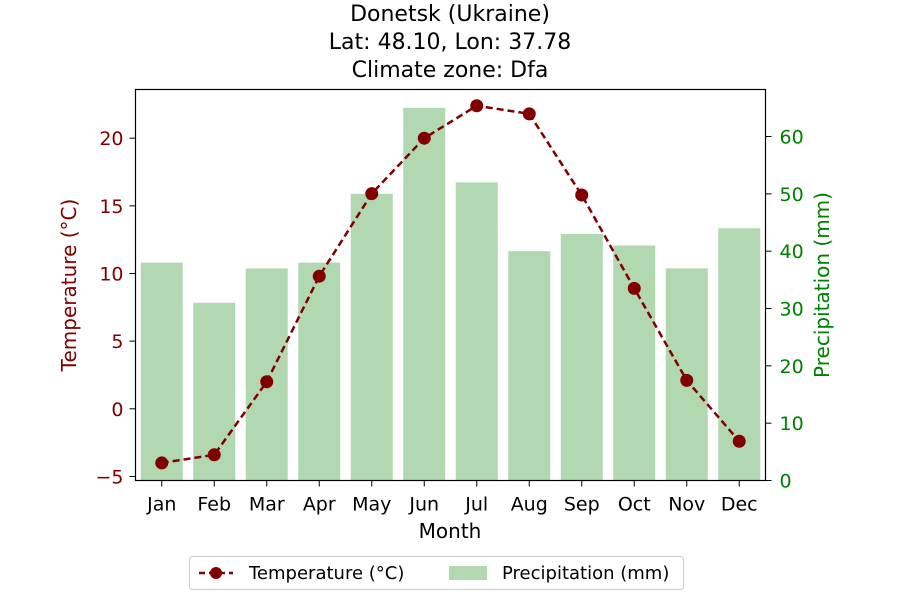 This screenshot has width=900, height=600. Describe the element at coordinates (739, 441) in the screenshot. I see `temperature-point-dec` at that location.